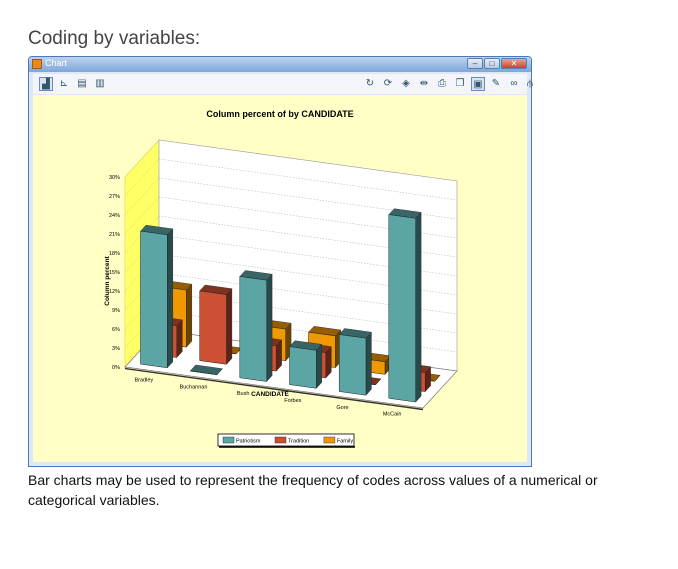 The width and height of the screenshot is (678, 569). I want to click on chart-legend: Patriotism Tradition Family, so click(286, 440).